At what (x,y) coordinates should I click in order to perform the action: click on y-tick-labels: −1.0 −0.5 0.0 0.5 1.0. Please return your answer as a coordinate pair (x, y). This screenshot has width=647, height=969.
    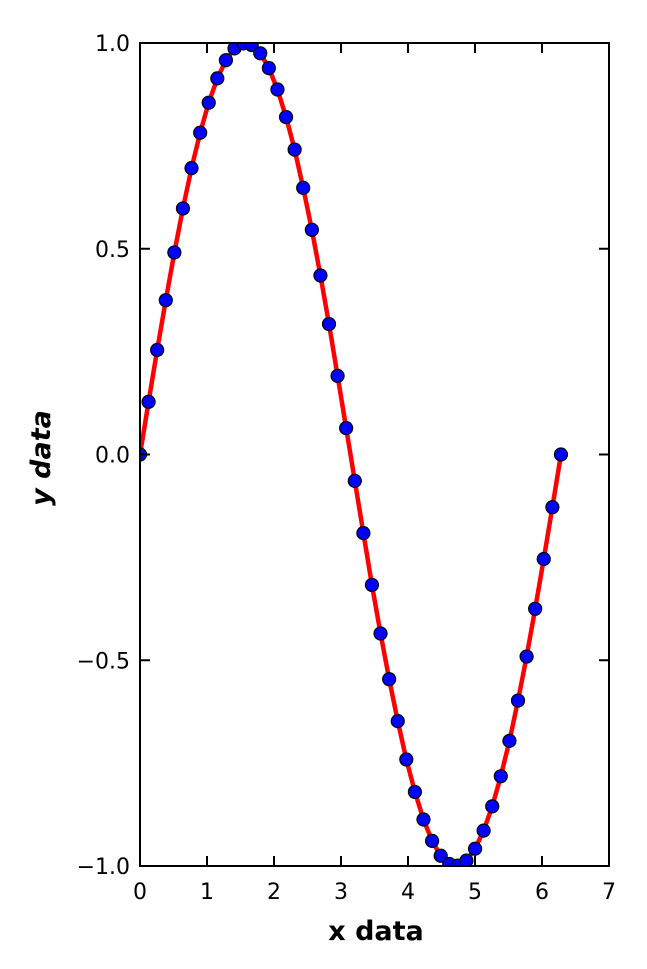
    Looking at the image, I should click on (103, 456).